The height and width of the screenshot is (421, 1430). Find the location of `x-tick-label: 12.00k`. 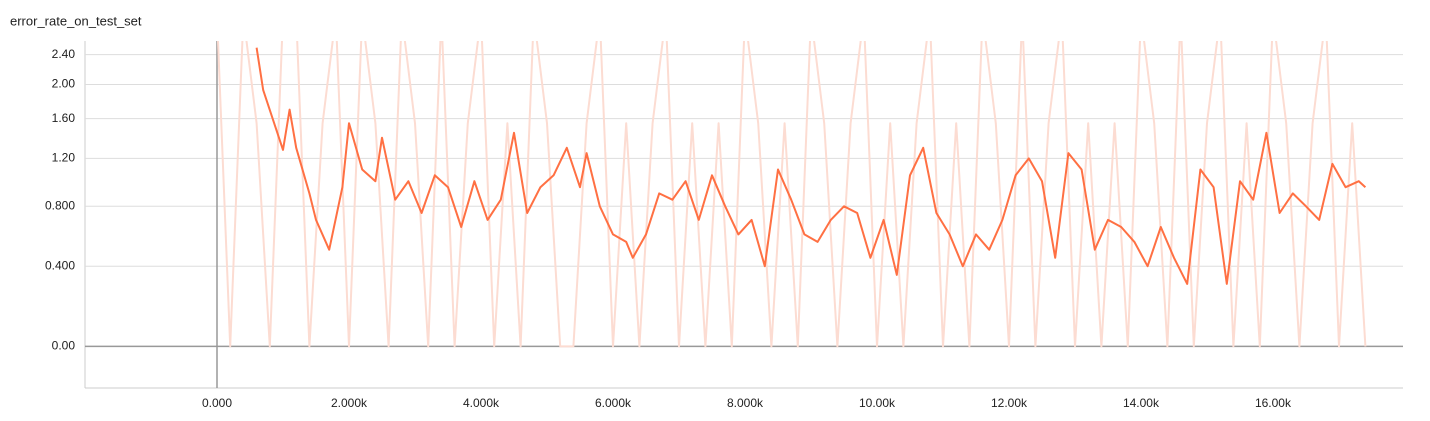

x-tick-label: 12.00k is located at coordinates (1009, 403).